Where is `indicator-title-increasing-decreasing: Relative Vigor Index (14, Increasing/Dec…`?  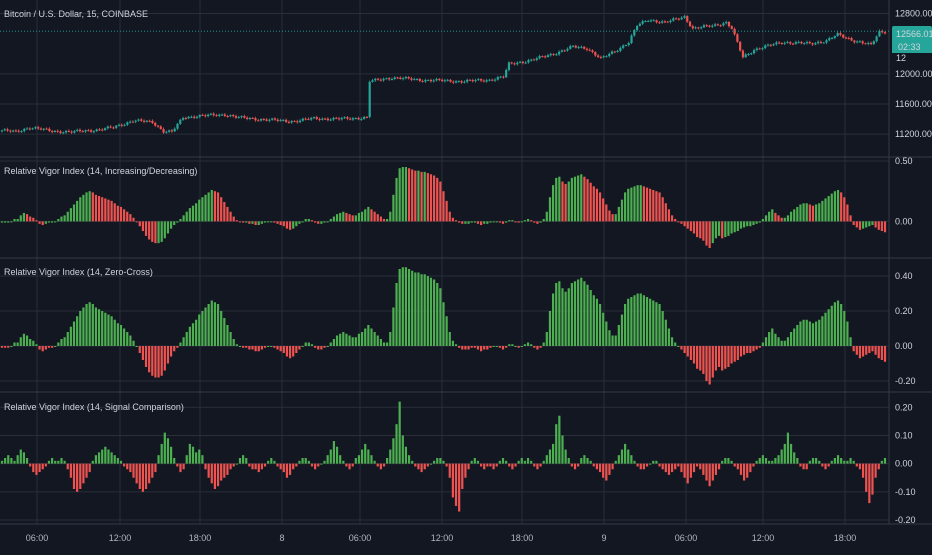 indicator-title-increasing-decreasing: Relative Vigor Index (14, Increasing/Dec… is located at coordinates (100, 171).